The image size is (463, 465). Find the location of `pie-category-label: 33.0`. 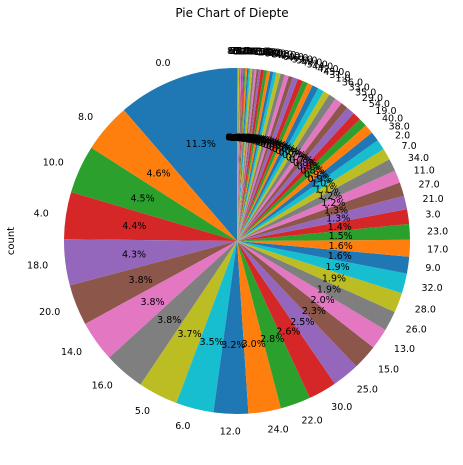

pie-category-label: 33.0 is located at coordinates (359, 87).